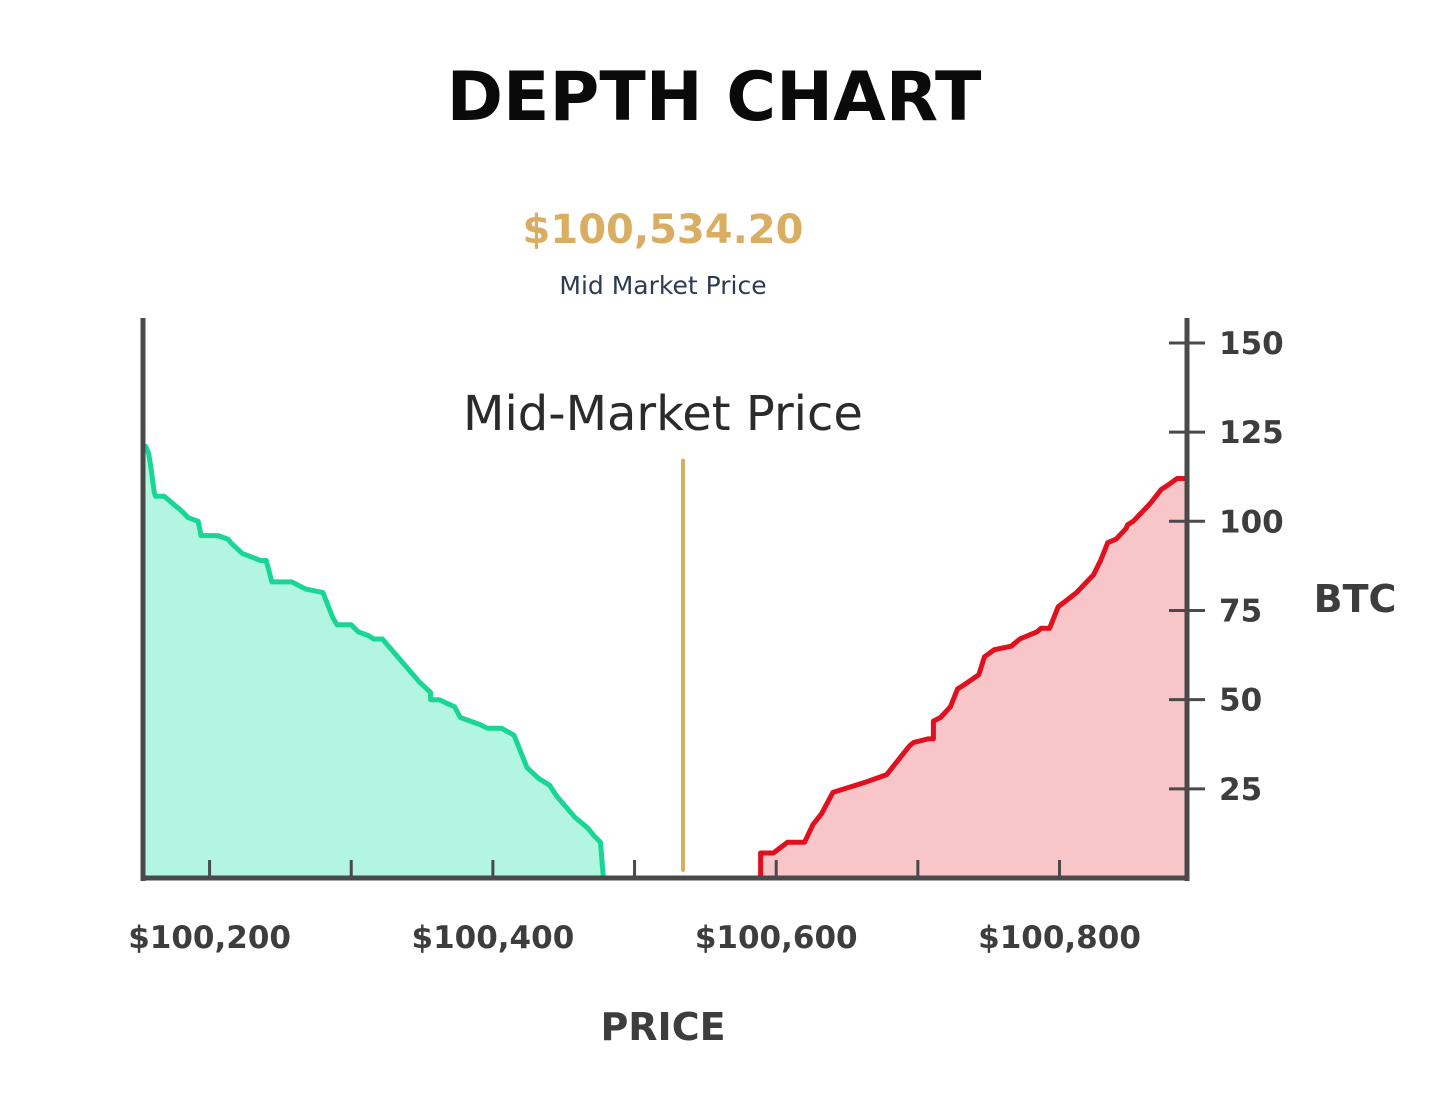 The image size is (1456, 1112). I want to click on mid-market-price-value: $100,534.20, so click(663, 230).